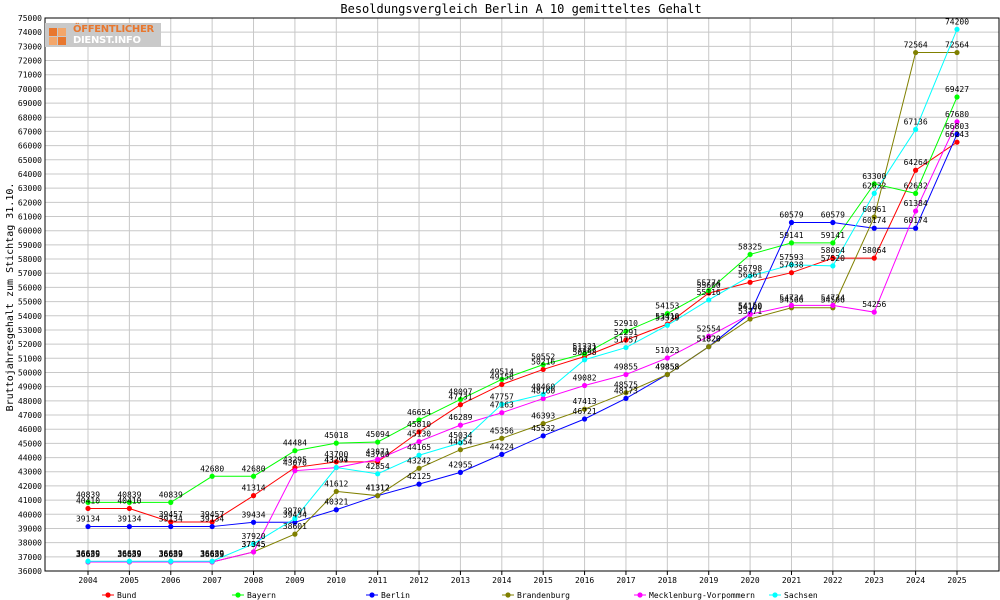 The height and width of the screenshot is (600, 1000). What do you see at coordinates (336, 483) in the screenshot?
I see `data-label: 41612` at bounding box center [336, 483].